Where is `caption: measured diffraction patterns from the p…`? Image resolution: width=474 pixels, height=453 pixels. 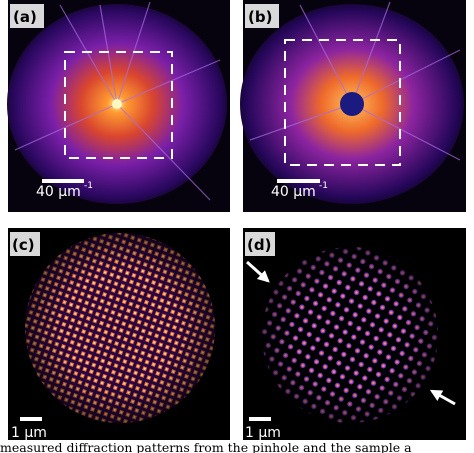
caption: measured diffraction patterns from the p… is located at coordinates (206, 446).